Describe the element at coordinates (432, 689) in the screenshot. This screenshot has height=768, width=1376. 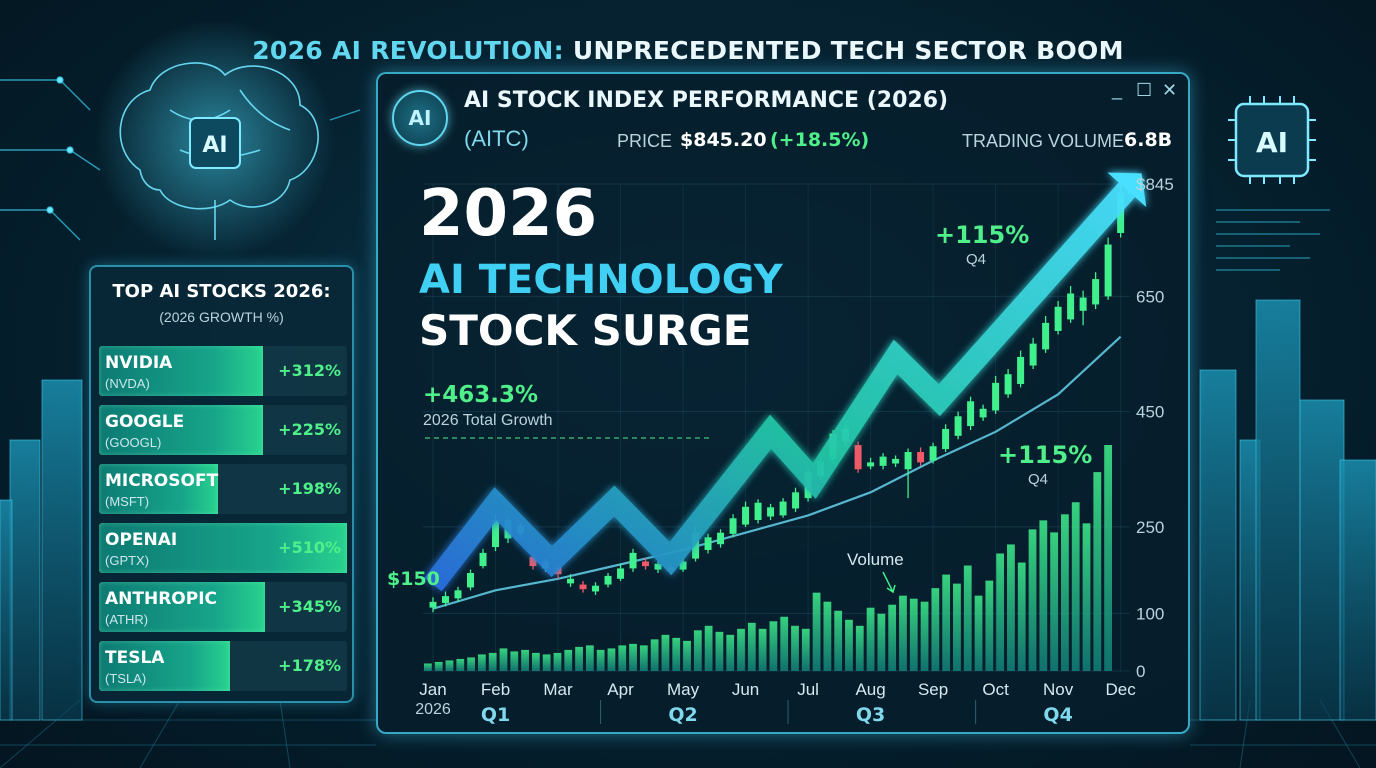
I see `x-tick-label: Jan` at that location.